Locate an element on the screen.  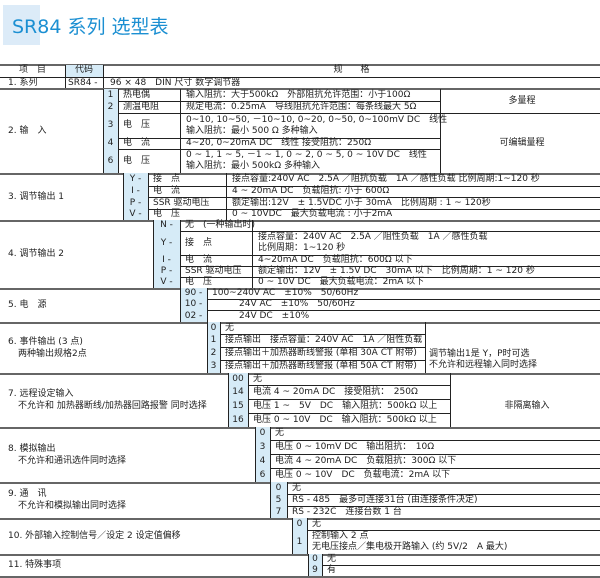
item-label-line: 7. 远程设定输入 is located at coordinates (41, 394).